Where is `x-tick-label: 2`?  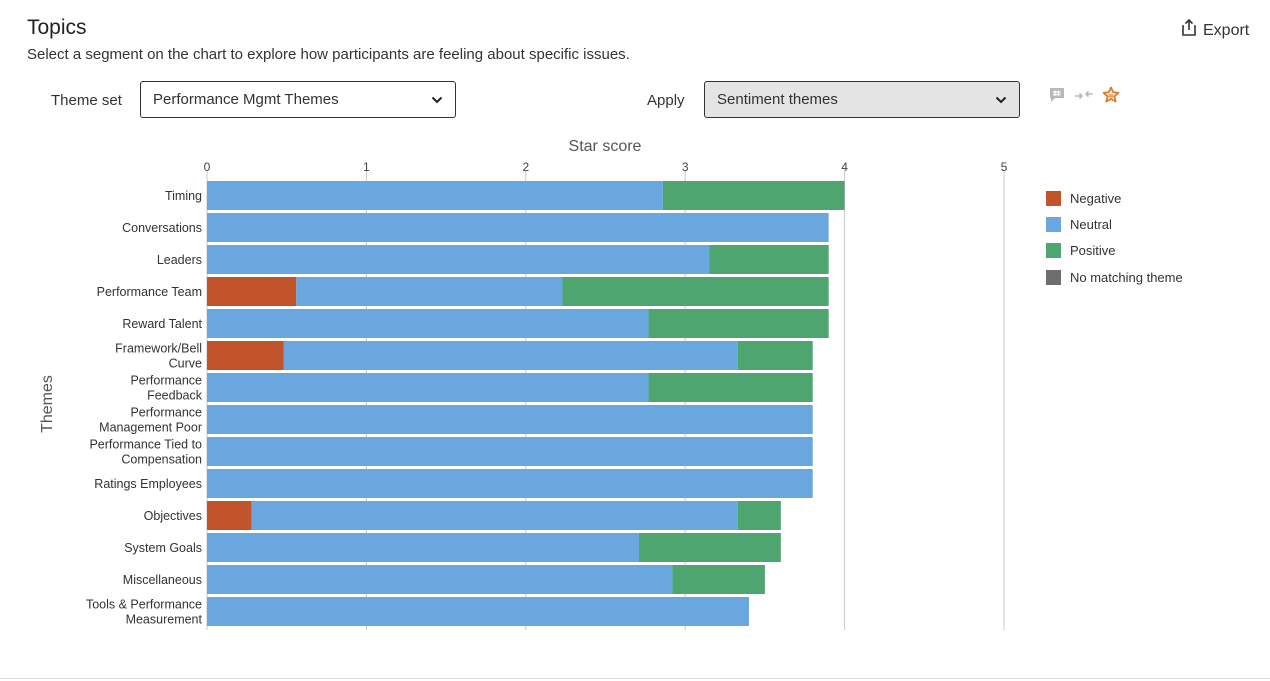 x-tick-label: 2 is located at coordinates (525, 167).